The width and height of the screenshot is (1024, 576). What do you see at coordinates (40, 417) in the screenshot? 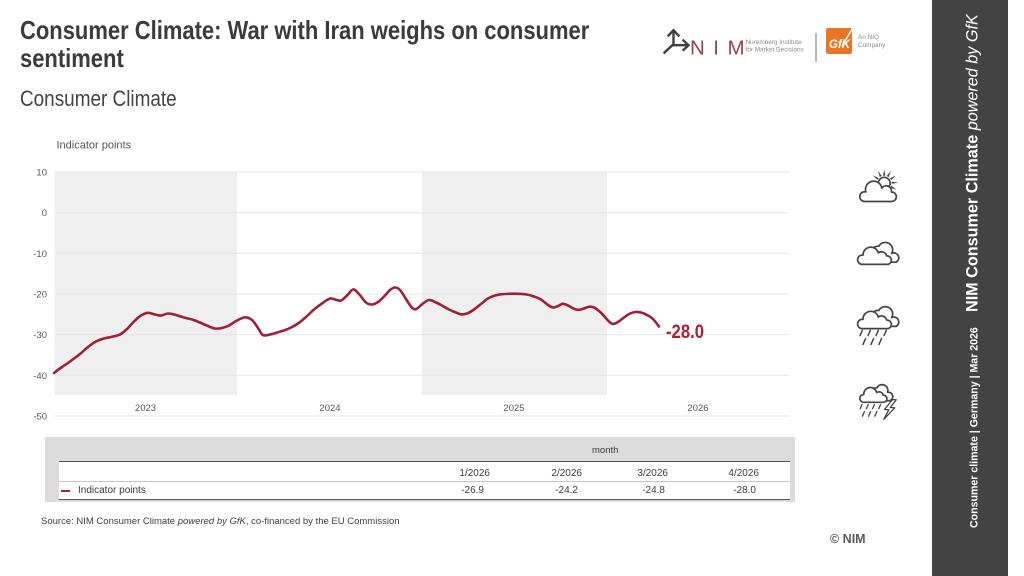
I see `svg-text: -50` at bounding box center [40, 417].